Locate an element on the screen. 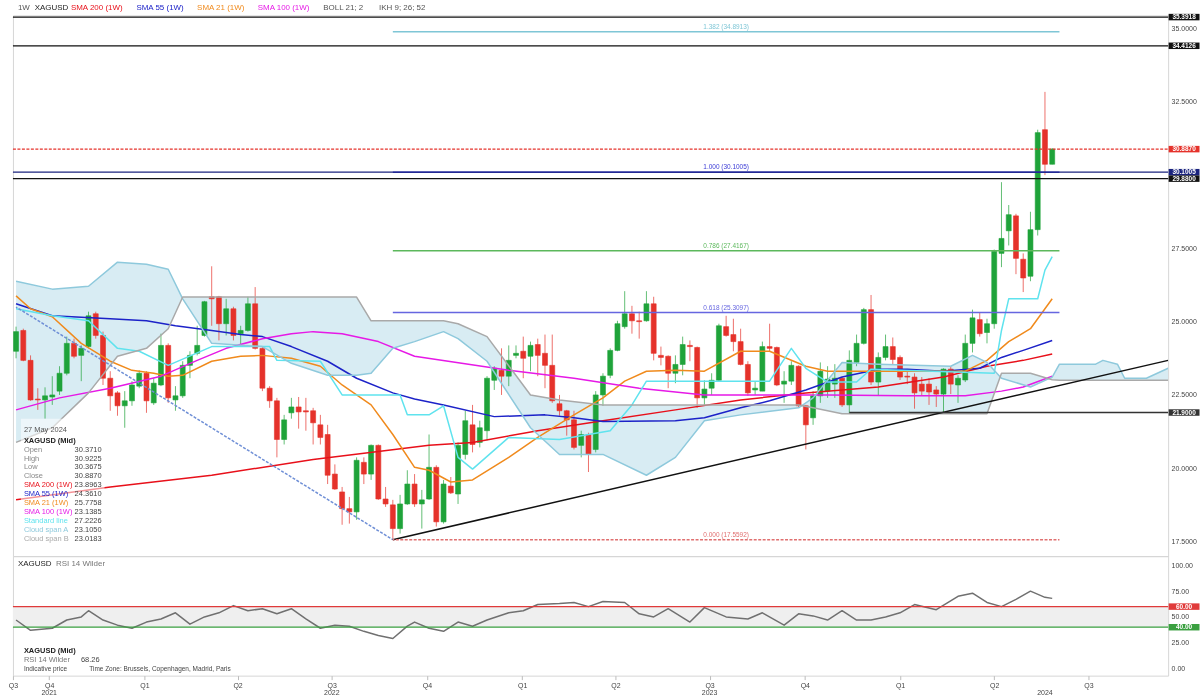 Image resolution: width=1200 pixels, height=697 pixels. text: SMA 21 (1W) is located at coordinates (221, 8).